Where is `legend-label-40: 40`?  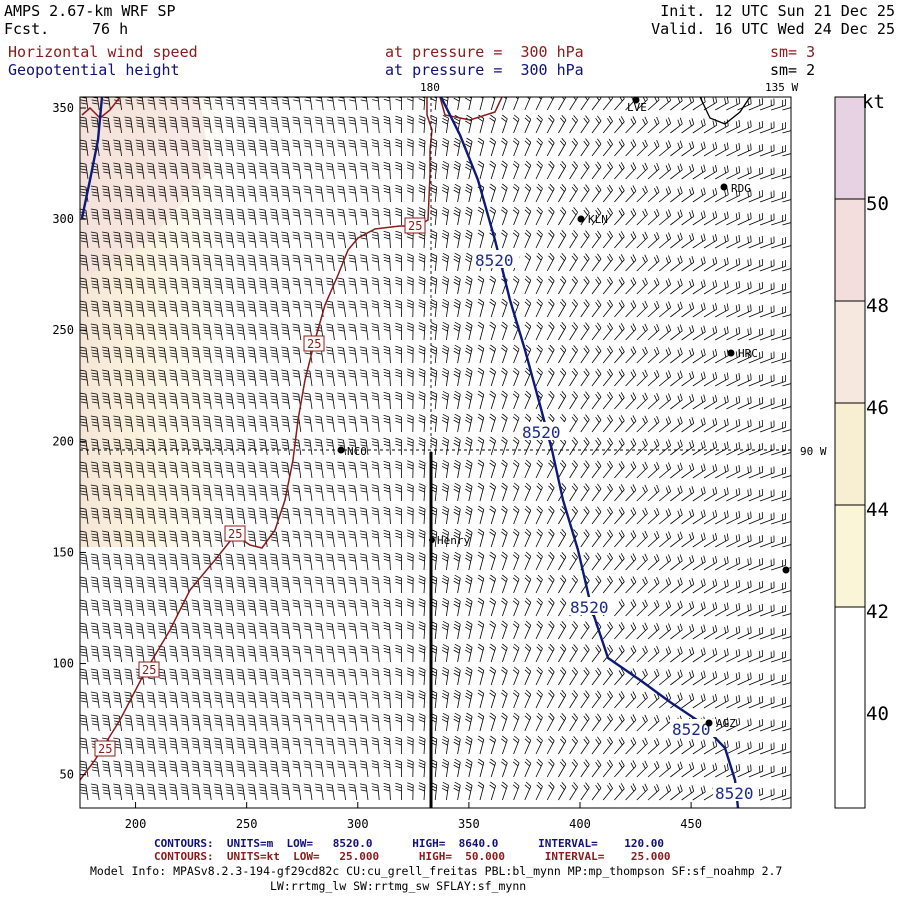
legend-label-40: 40 is located at coordinates (877, 714).